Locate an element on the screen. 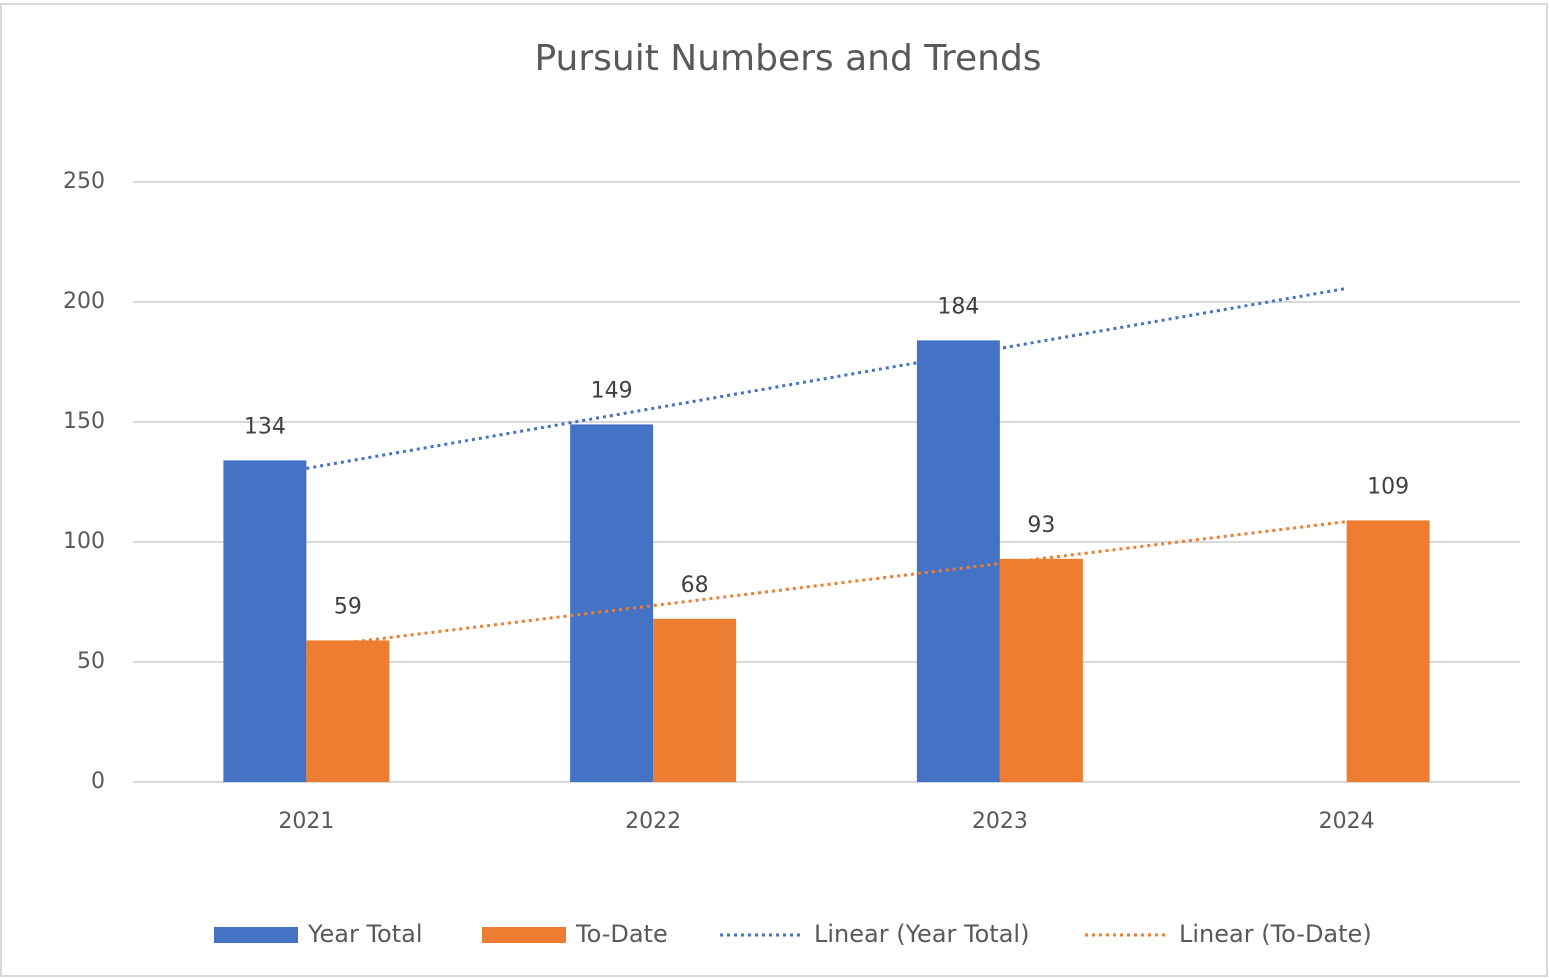  data-label: 134 is located at coordinates (265, 426).